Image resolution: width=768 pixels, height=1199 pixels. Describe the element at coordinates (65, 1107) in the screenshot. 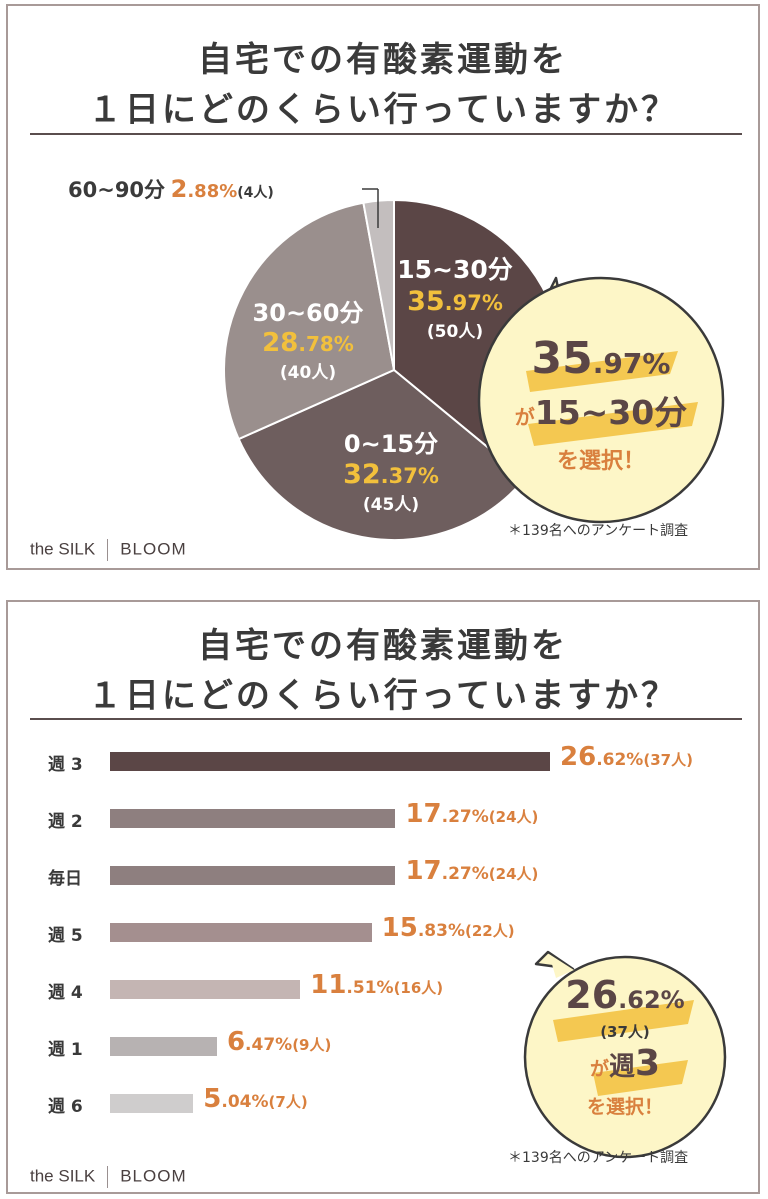

I see `bar-label: 週 6` at that location.